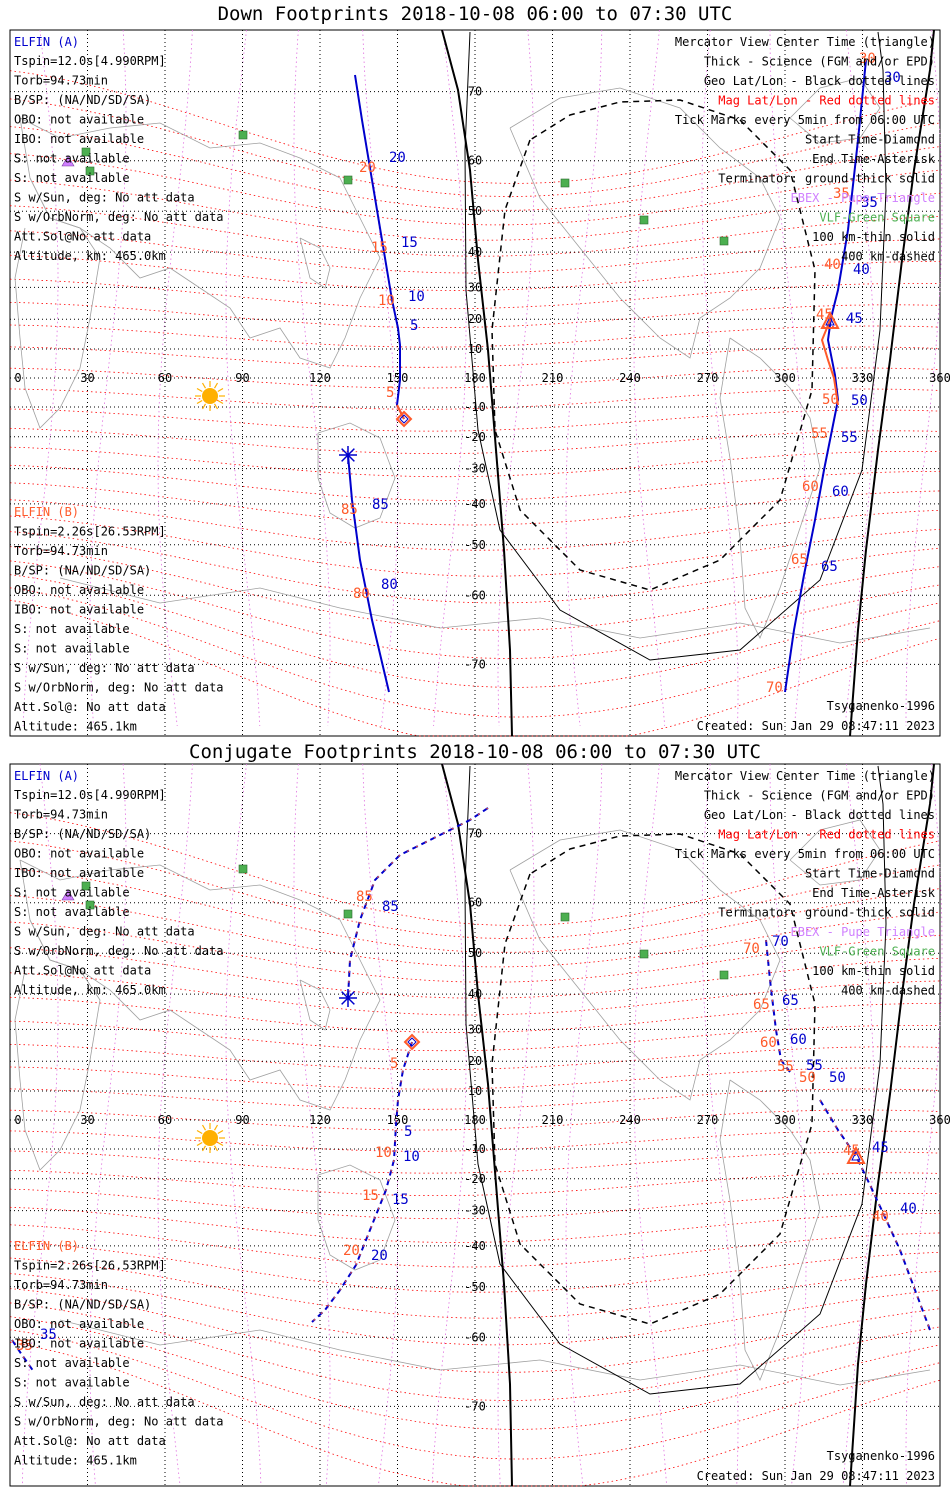  I want to click on lon-tick-label: 30, so click(87, 378).